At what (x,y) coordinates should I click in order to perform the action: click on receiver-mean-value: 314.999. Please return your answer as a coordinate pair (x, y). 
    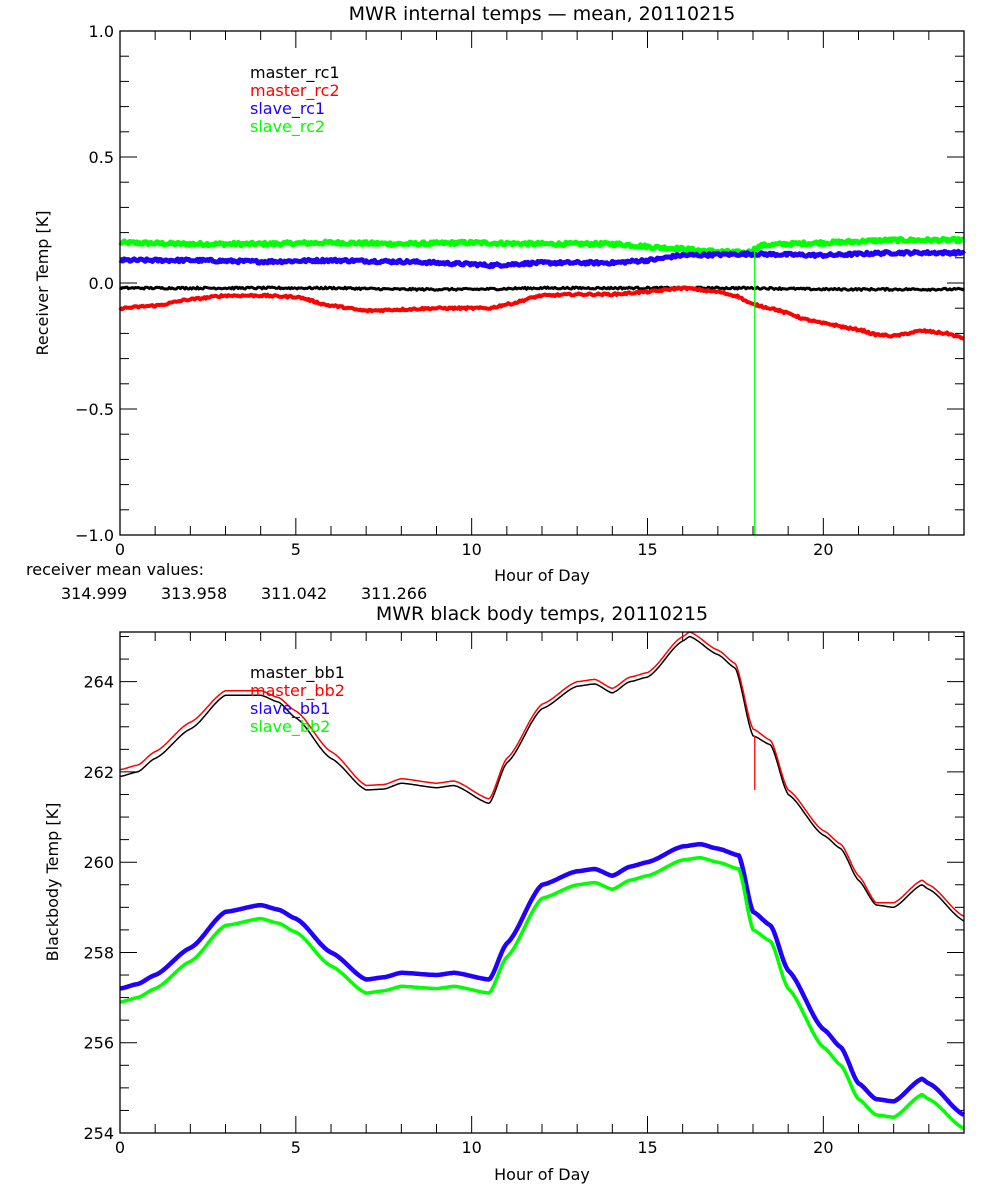
    Looking at the image, I should click on (94, 593).